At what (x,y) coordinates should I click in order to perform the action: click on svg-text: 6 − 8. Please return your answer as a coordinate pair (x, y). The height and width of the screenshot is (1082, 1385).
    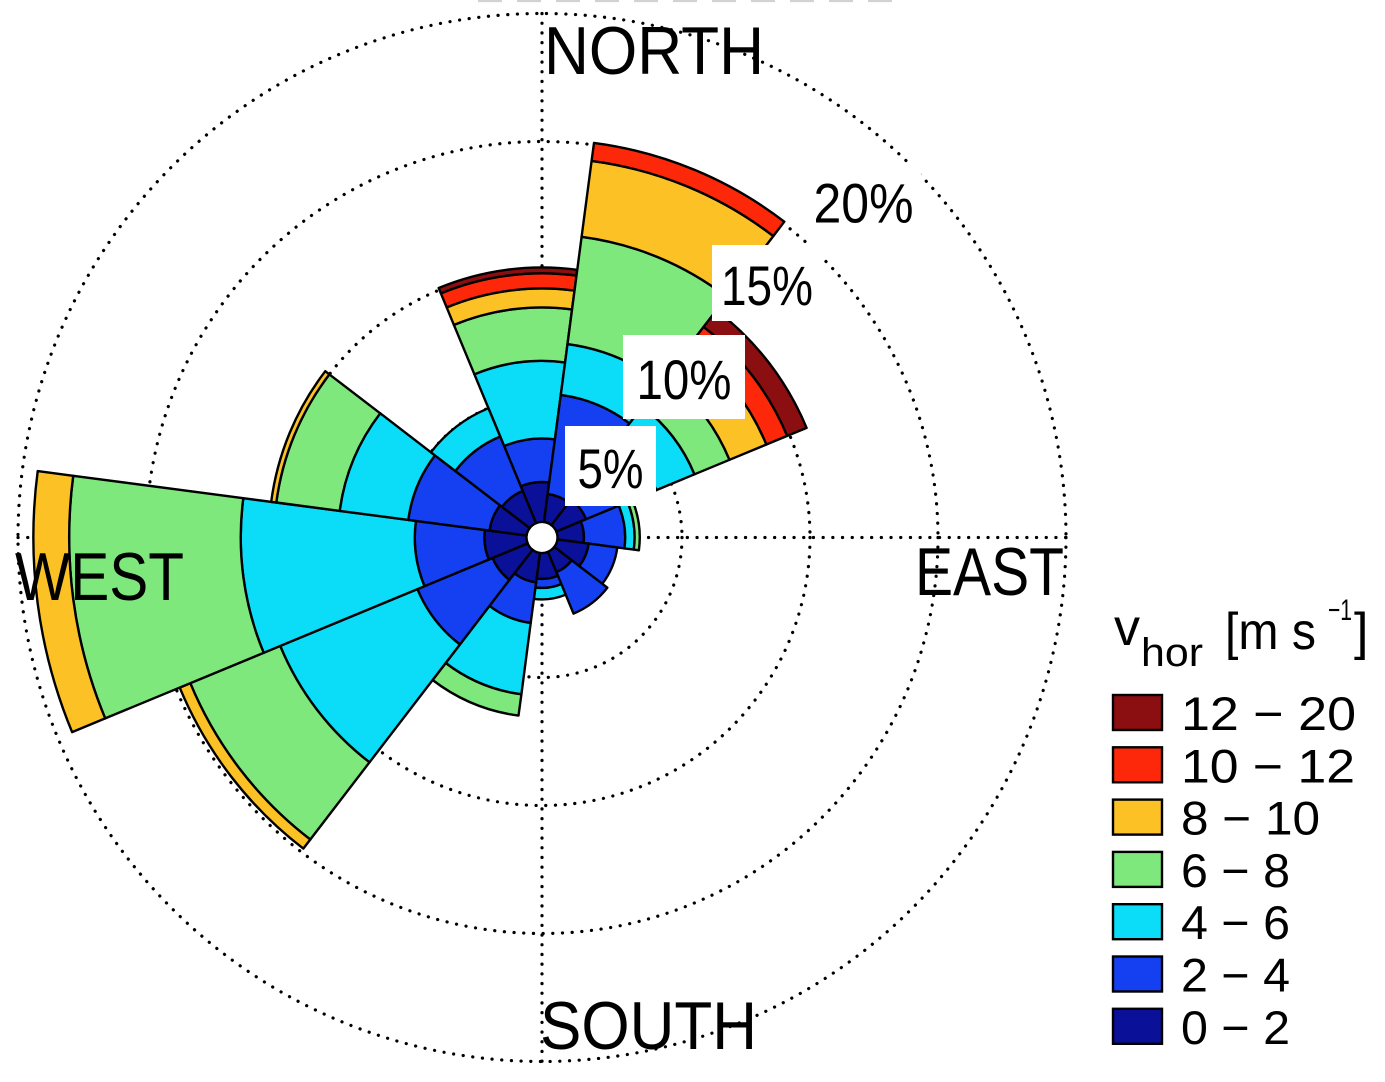
    Looking at the image, I should click on (1235, 870).